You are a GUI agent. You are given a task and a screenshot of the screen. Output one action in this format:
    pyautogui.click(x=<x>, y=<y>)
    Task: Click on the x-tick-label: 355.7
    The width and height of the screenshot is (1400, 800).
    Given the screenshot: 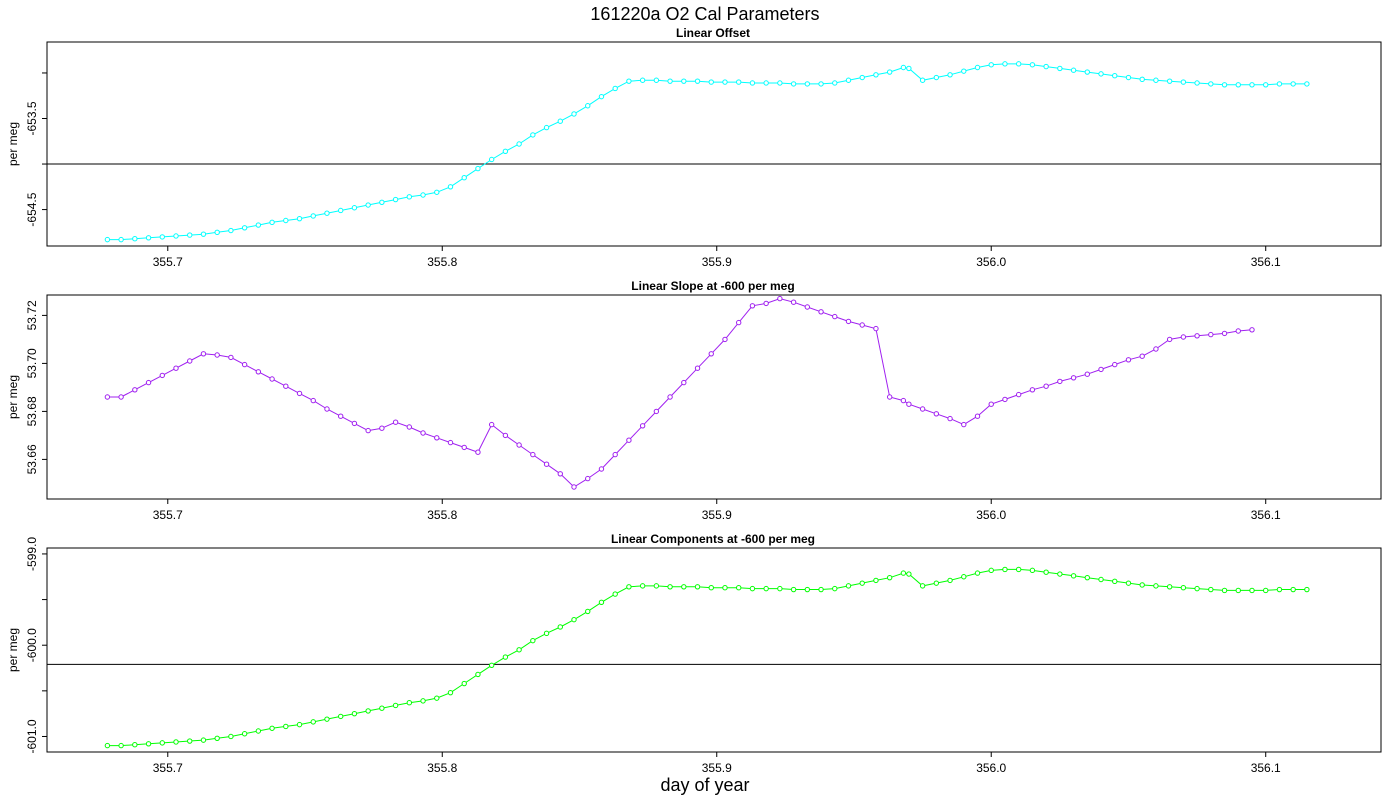 What is the action you would take?
    pyautogui.click(x=168, y=515)
    